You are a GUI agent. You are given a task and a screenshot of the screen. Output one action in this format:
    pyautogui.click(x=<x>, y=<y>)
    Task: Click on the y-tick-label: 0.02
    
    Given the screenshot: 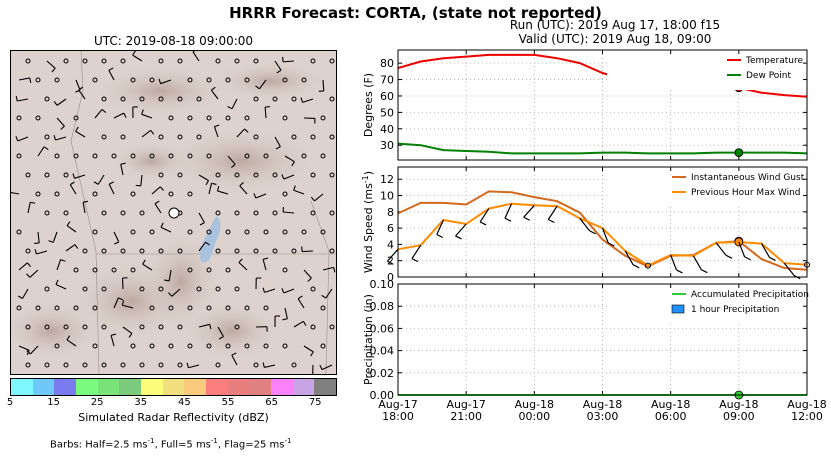 What is the action you would take?
    pyautogui.click(x=382, y=373)
    